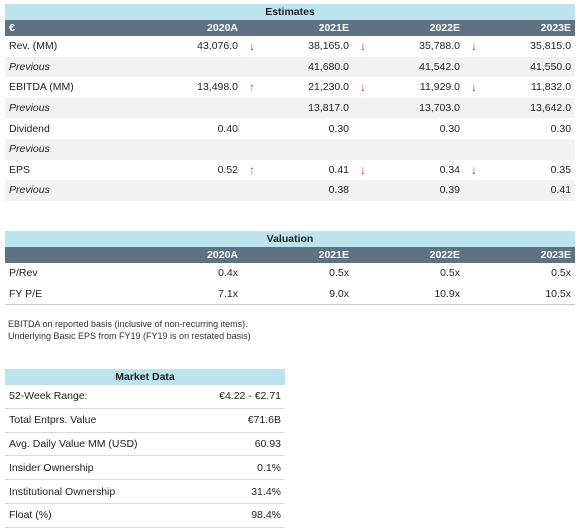 This screenshot has width=580, height=528. Describe the element at coordinates (561, 128) in the screenshot. I see `cell-2023e: 0.30` at that location.